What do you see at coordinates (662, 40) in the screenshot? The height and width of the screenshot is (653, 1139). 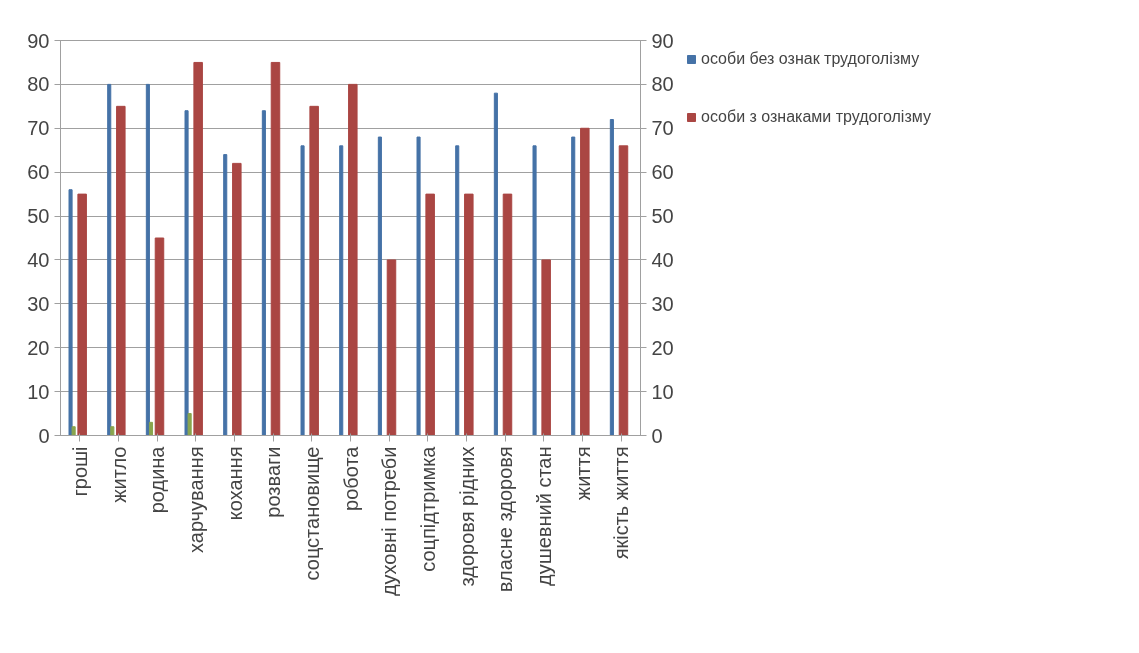 I see `y2-tick-label: 90` at bounding box center [662, 40].